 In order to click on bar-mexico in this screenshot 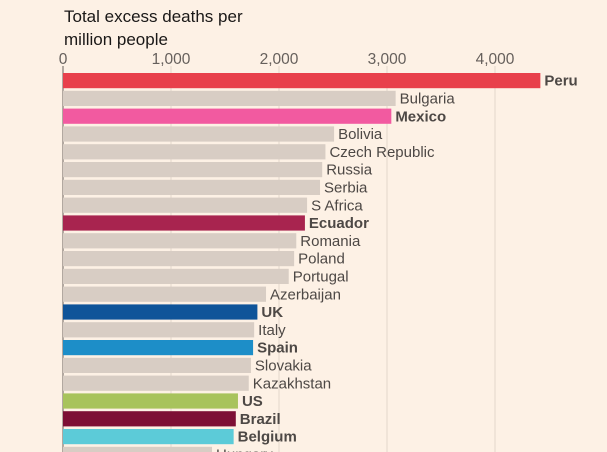, I will do `click(227, 116)`.